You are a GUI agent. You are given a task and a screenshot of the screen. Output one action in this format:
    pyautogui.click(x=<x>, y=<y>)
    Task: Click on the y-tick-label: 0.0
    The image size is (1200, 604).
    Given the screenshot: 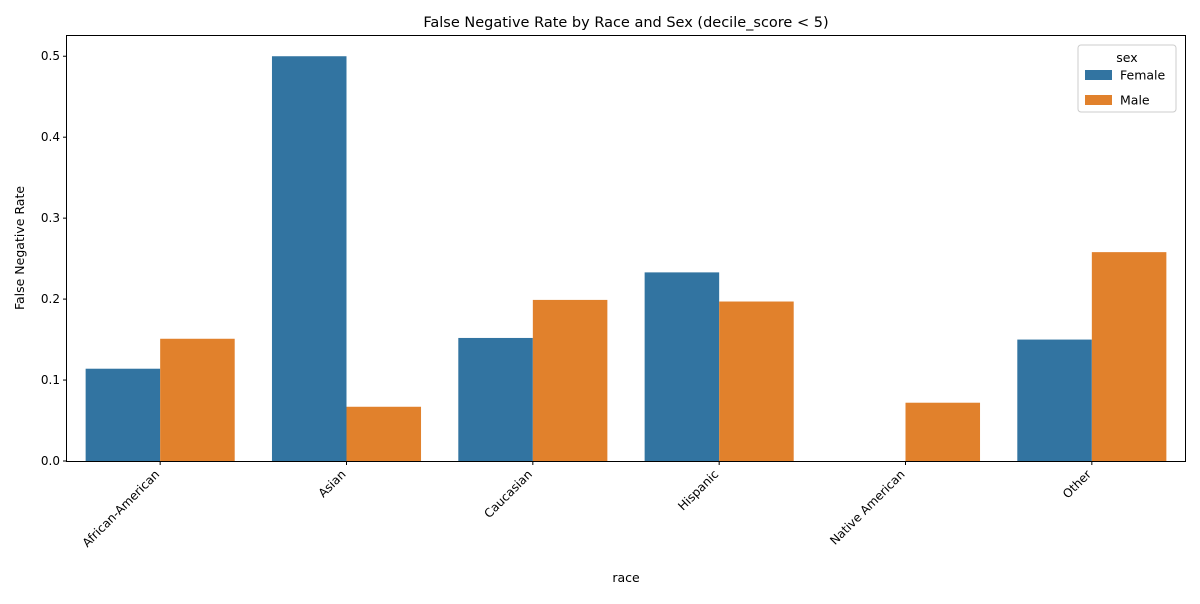 What is the action you would take?
    pyautogui.click(x=50, y=461)
    